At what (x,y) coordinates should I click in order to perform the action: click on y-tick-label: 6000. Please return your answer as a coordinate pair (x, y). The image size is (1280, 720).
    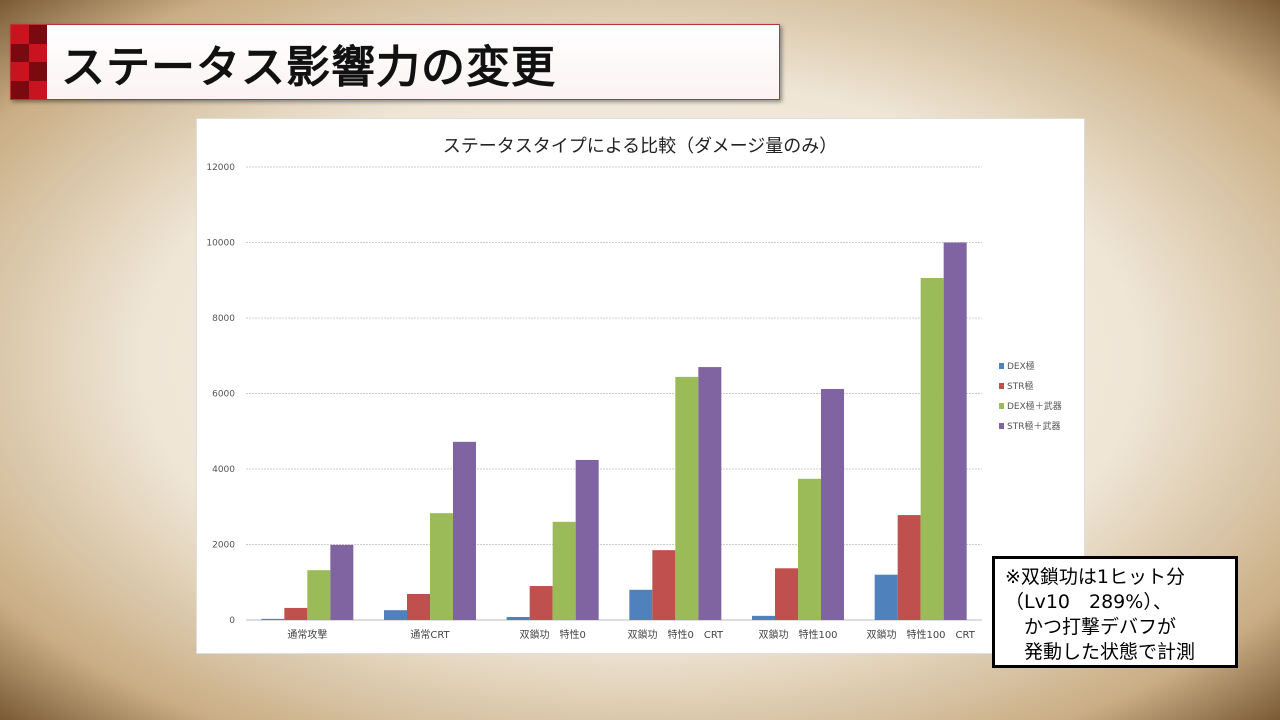
    Looking at the image, I should click on (223, 395).